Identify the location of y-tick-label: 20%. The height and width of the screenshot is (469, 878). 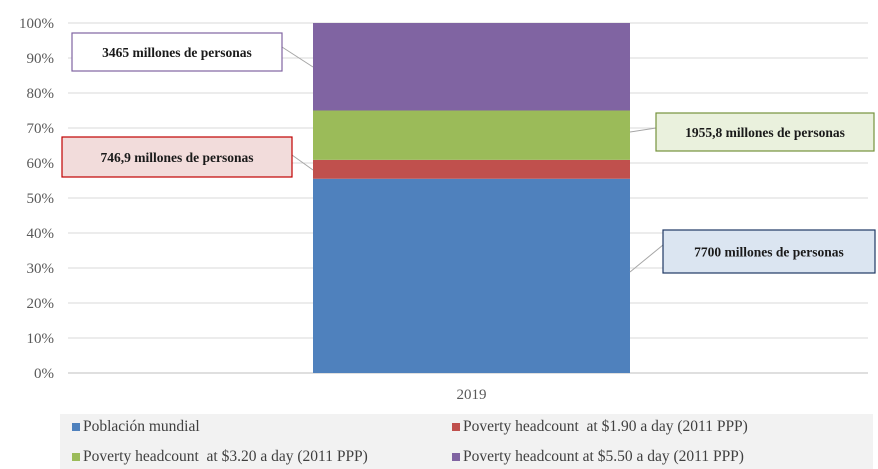
(41, 304).